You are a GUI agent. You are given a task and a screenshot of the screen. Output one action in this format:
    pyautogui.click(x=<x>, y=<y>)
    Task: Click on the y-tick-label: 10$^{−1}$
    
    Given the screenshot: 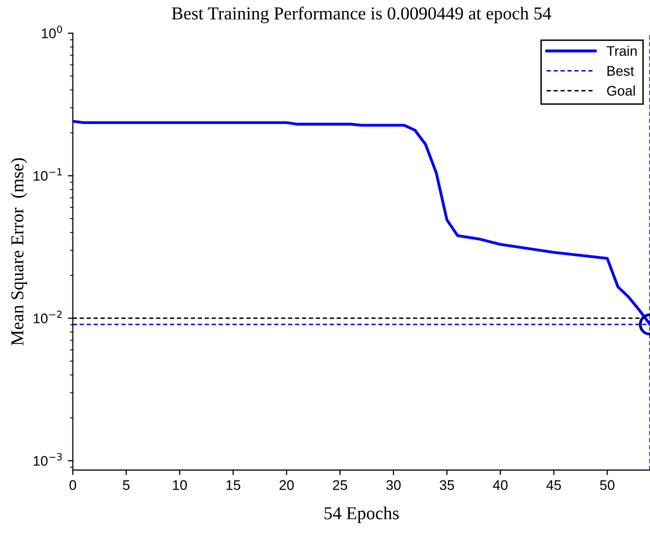 What is the action you would take?
    pyautogui.click(x=48, y=174)
    